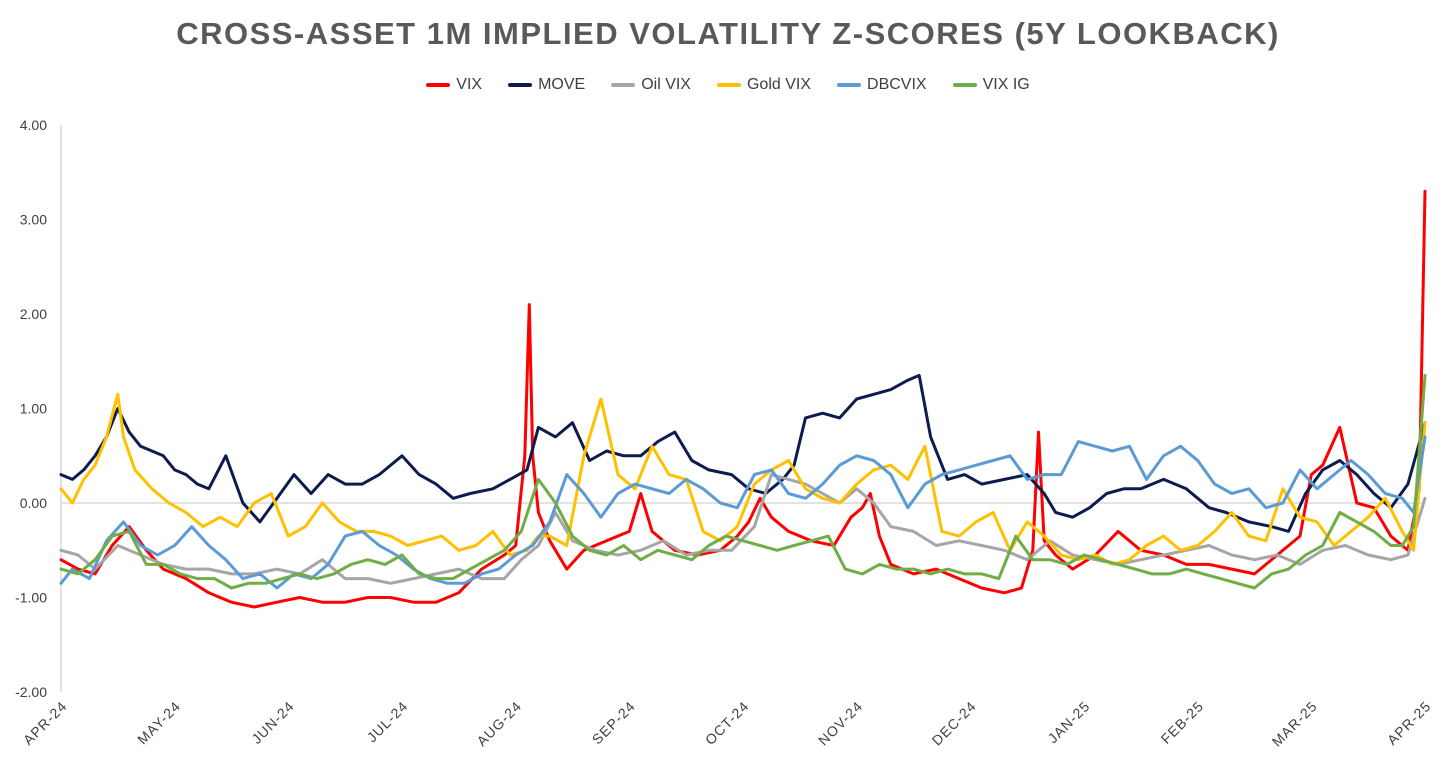 Image resolution: width=1456 pixels, height=772 pixels. I want to click on x-tick-label: MAR-25, so click(1295, 724).